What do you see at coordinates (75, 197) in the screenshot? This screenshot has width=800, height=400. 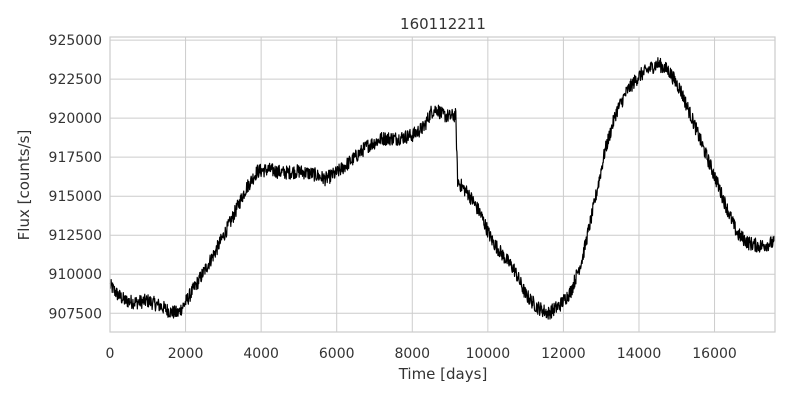 I see `y-tick-label: 915000` at bounding box center [75, 197].